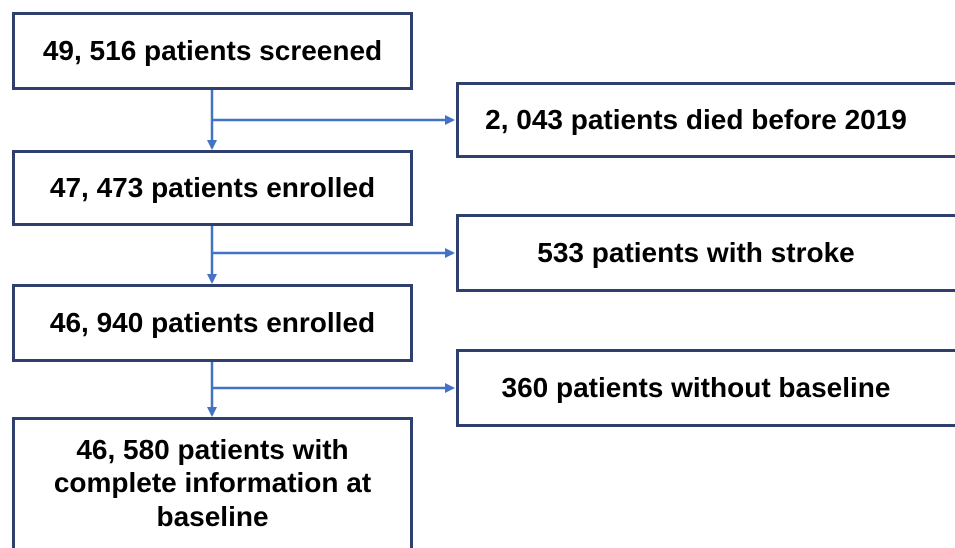  What do you see at coordinates (212, 323) in the screenshot?
I see `node: 46, 940 patients enrolled` at bounding box center [212, 323].